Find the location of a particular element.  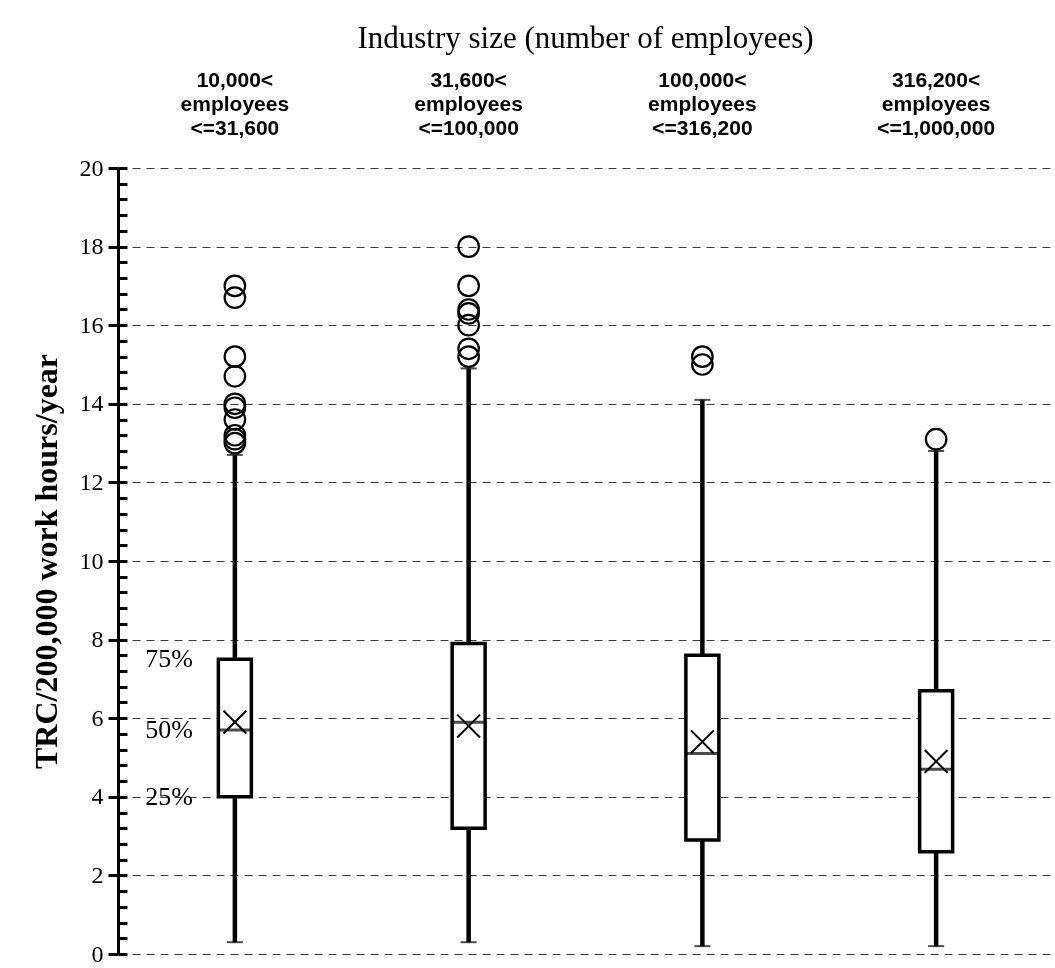

x-tick-label: 31,600< employees <=100,000 is located at coordinates (468, 103).